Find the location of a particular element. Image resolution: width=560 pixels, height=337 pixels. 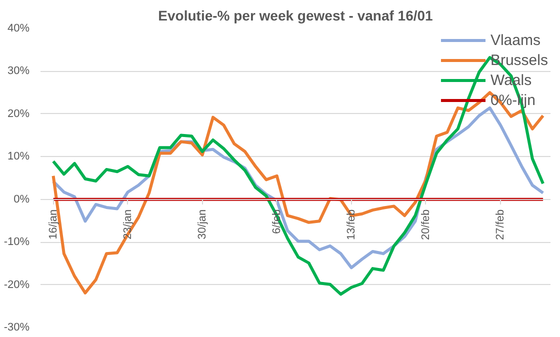

x-tick-label: 30/jan is located at coordinates (202, 224).